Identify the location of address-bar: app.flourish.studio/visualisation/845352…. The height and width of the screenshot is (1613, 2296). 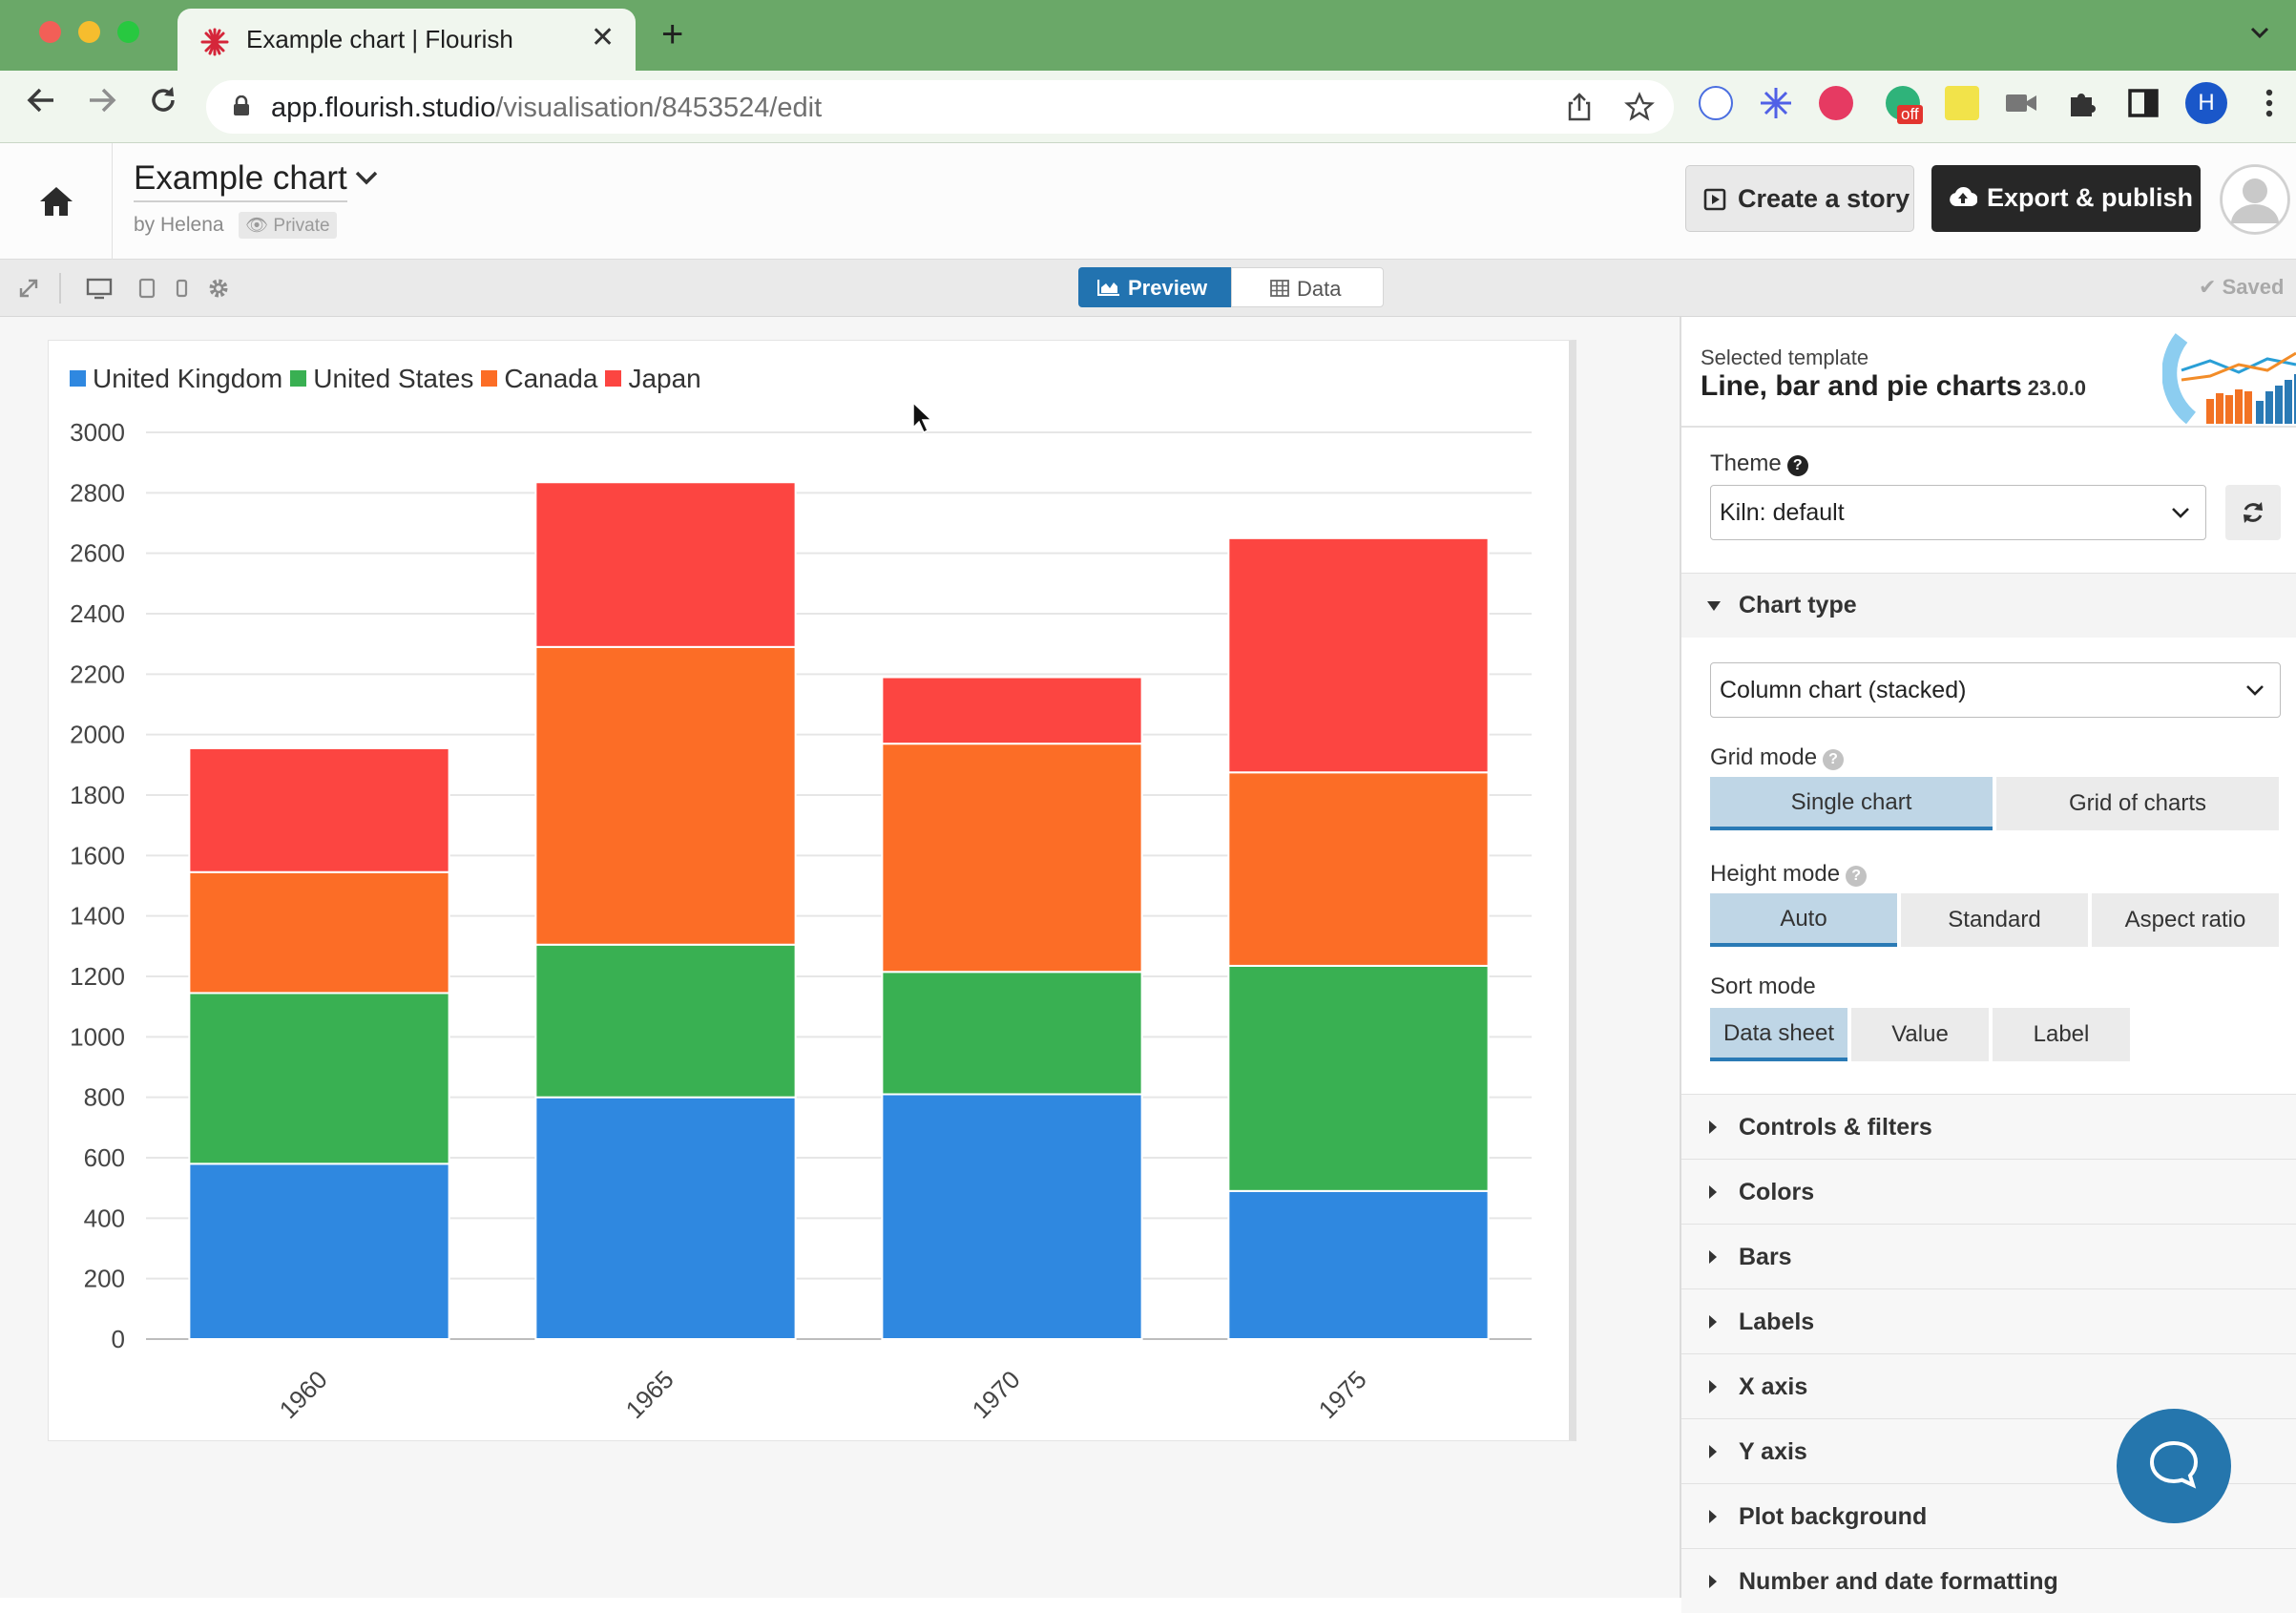
(940, 107).